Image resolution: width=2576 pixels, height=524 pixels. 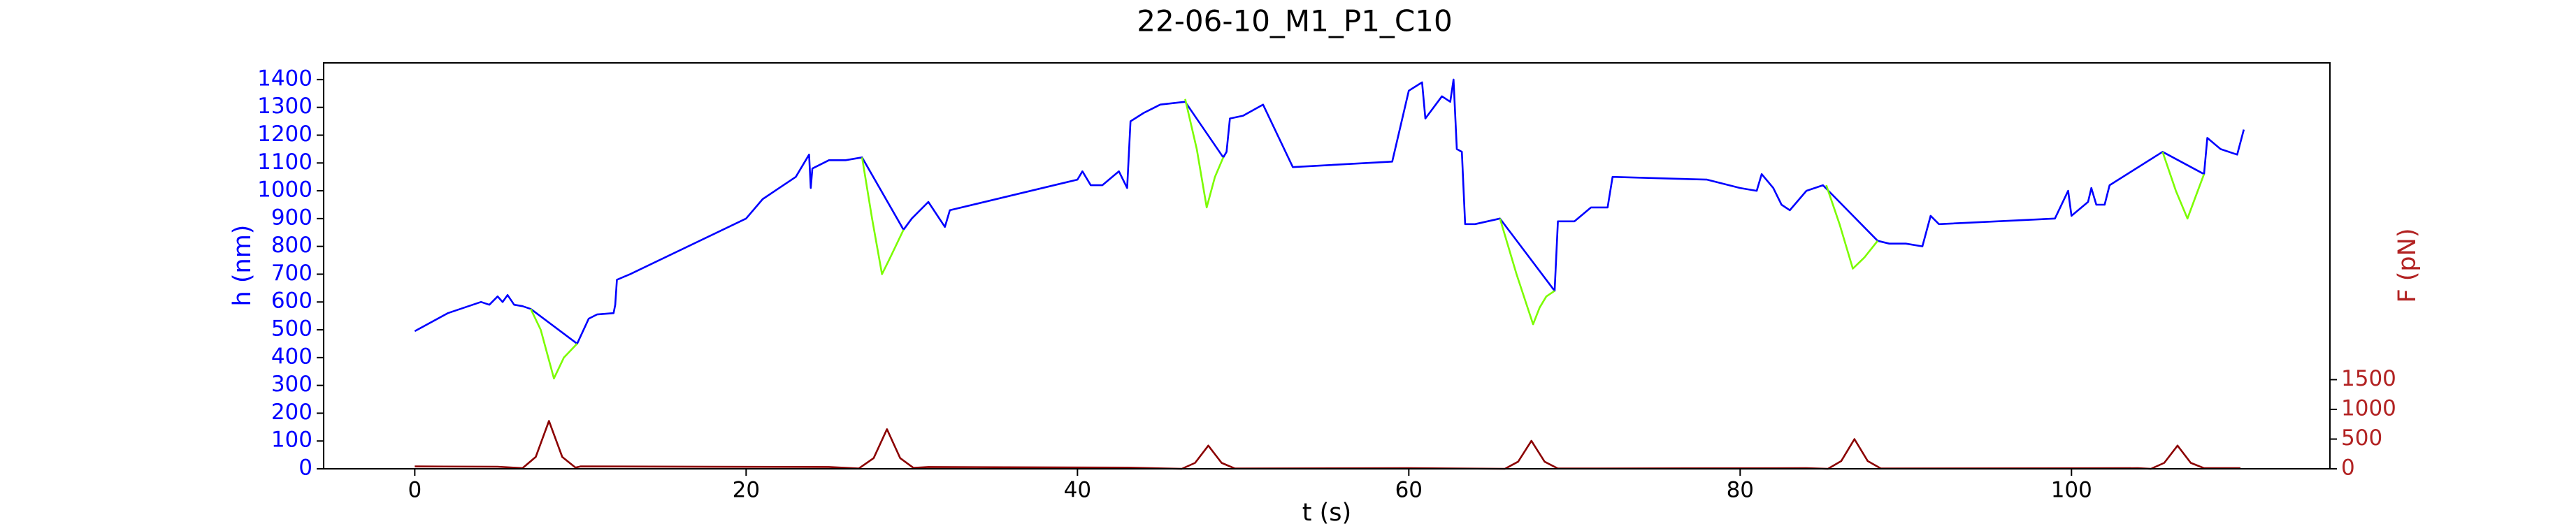 I want to click on x-tick-label: 100, so click(x=2071, y=490).